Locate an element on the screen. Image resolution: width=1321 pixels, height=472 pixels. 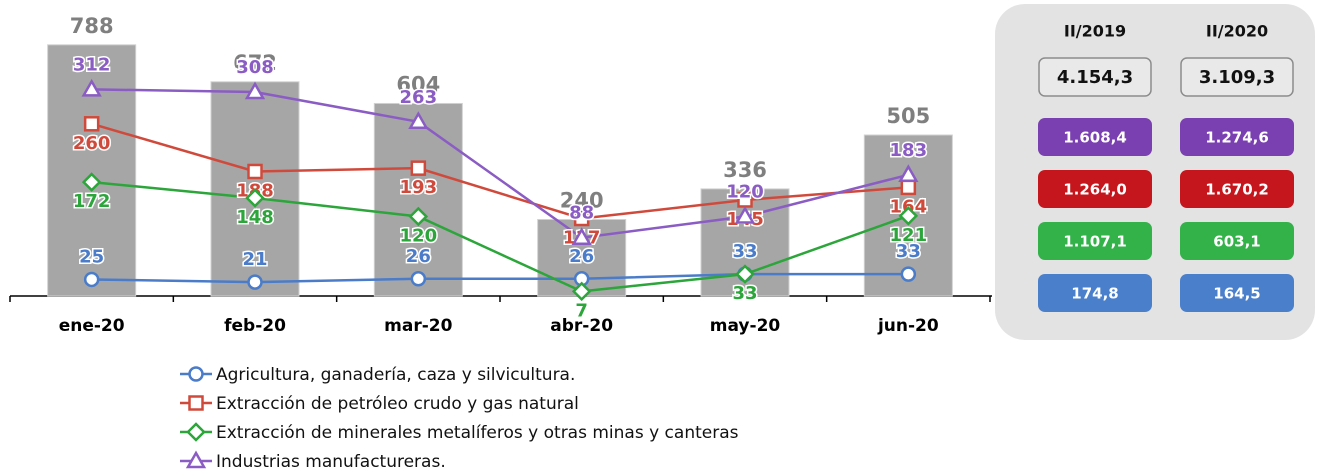
x-tick-label: may-20 is located at coordinates (745, 326).